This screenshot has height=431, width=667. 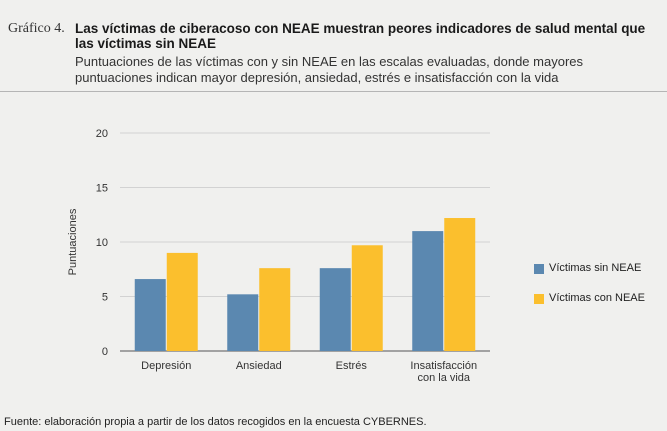 I want to click on y-tick-label: 10, so click(x=102, y=243).